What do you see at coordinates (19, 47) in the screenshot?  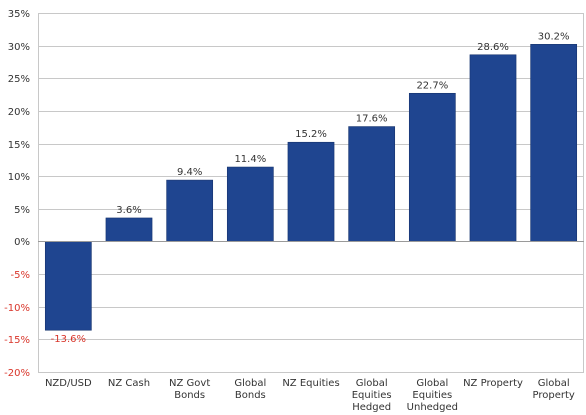 I see `y-tick-label: 30%` at bounding box center [19, 47].